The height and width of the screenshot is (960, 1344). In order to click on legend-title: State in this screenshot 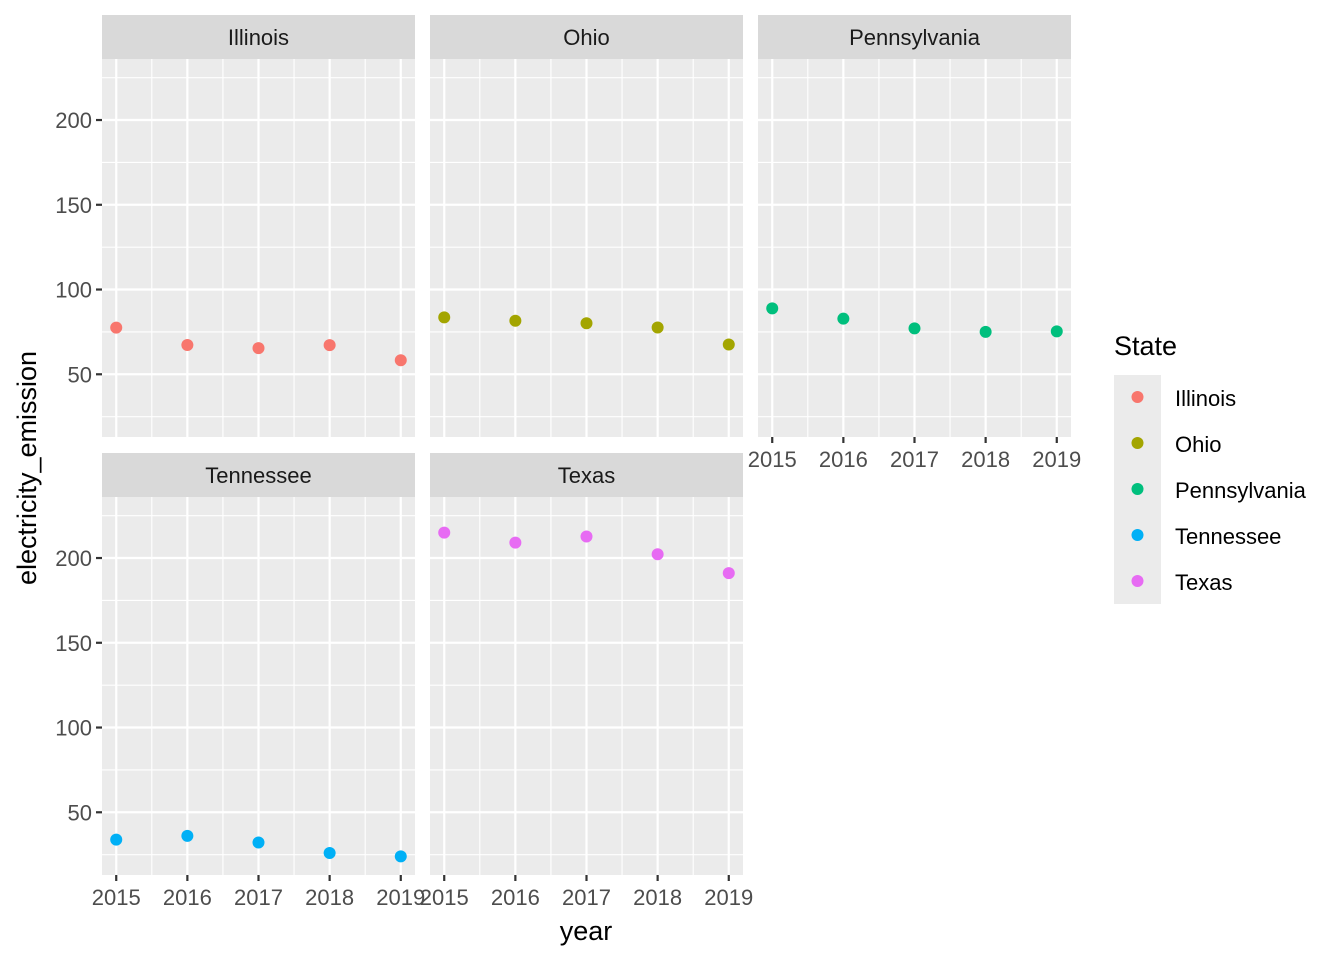, I will do `click(1145, 346)`.